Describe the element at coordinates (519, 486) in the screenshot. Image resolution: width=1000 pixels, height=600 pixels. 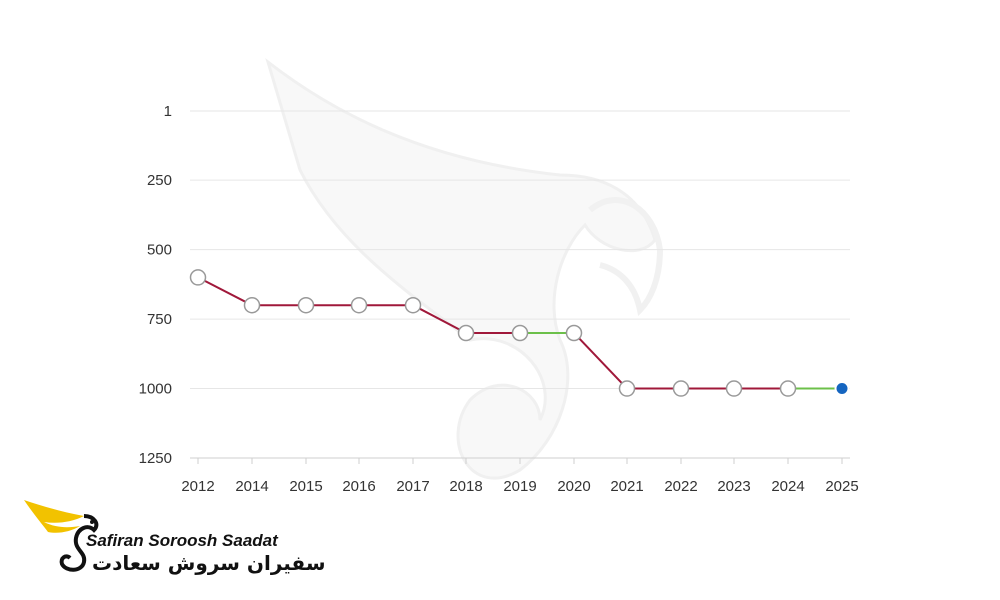
I see `x-tick-label: 2019` at that location.